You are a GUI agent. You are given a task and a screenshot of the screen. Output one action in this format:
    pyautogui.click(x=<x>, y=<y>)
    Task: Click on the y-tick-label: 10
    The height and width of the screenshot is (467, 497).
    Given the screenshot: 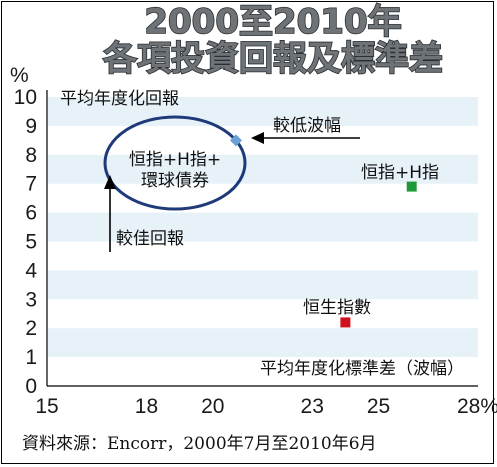 What is the action you would take?
    pyautogui.click(x=25, y=97)
    